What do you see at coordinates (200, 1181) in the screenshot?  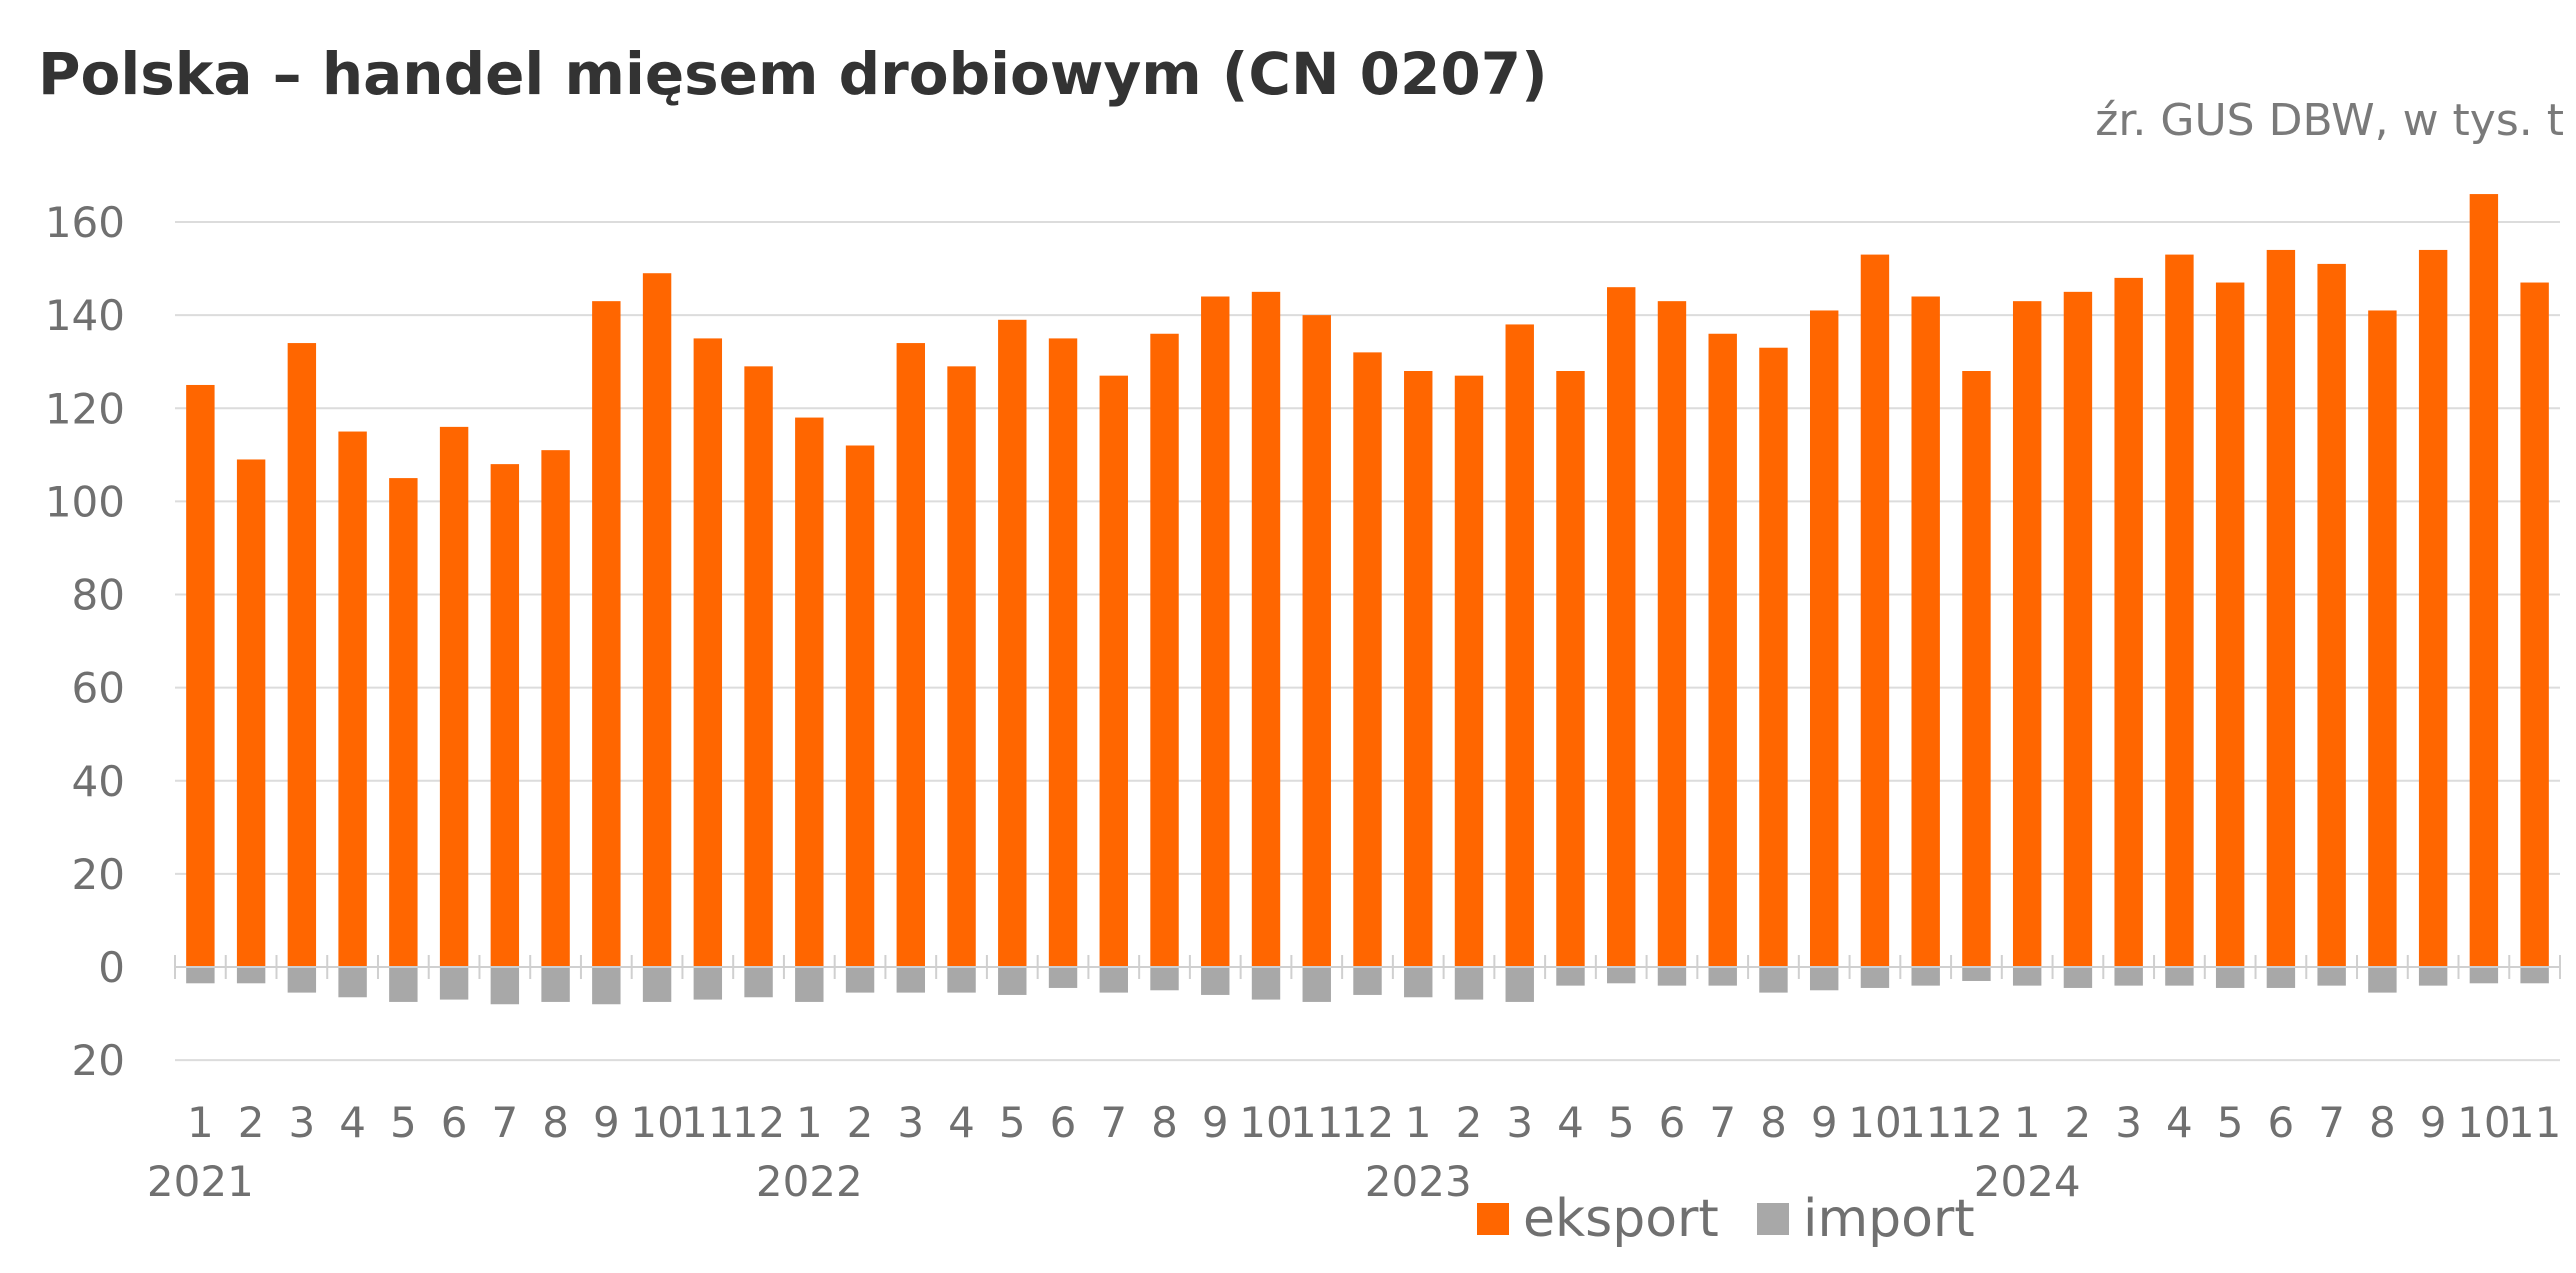 I see `x-year-label: 2021` at bounding box center [200, 1181].